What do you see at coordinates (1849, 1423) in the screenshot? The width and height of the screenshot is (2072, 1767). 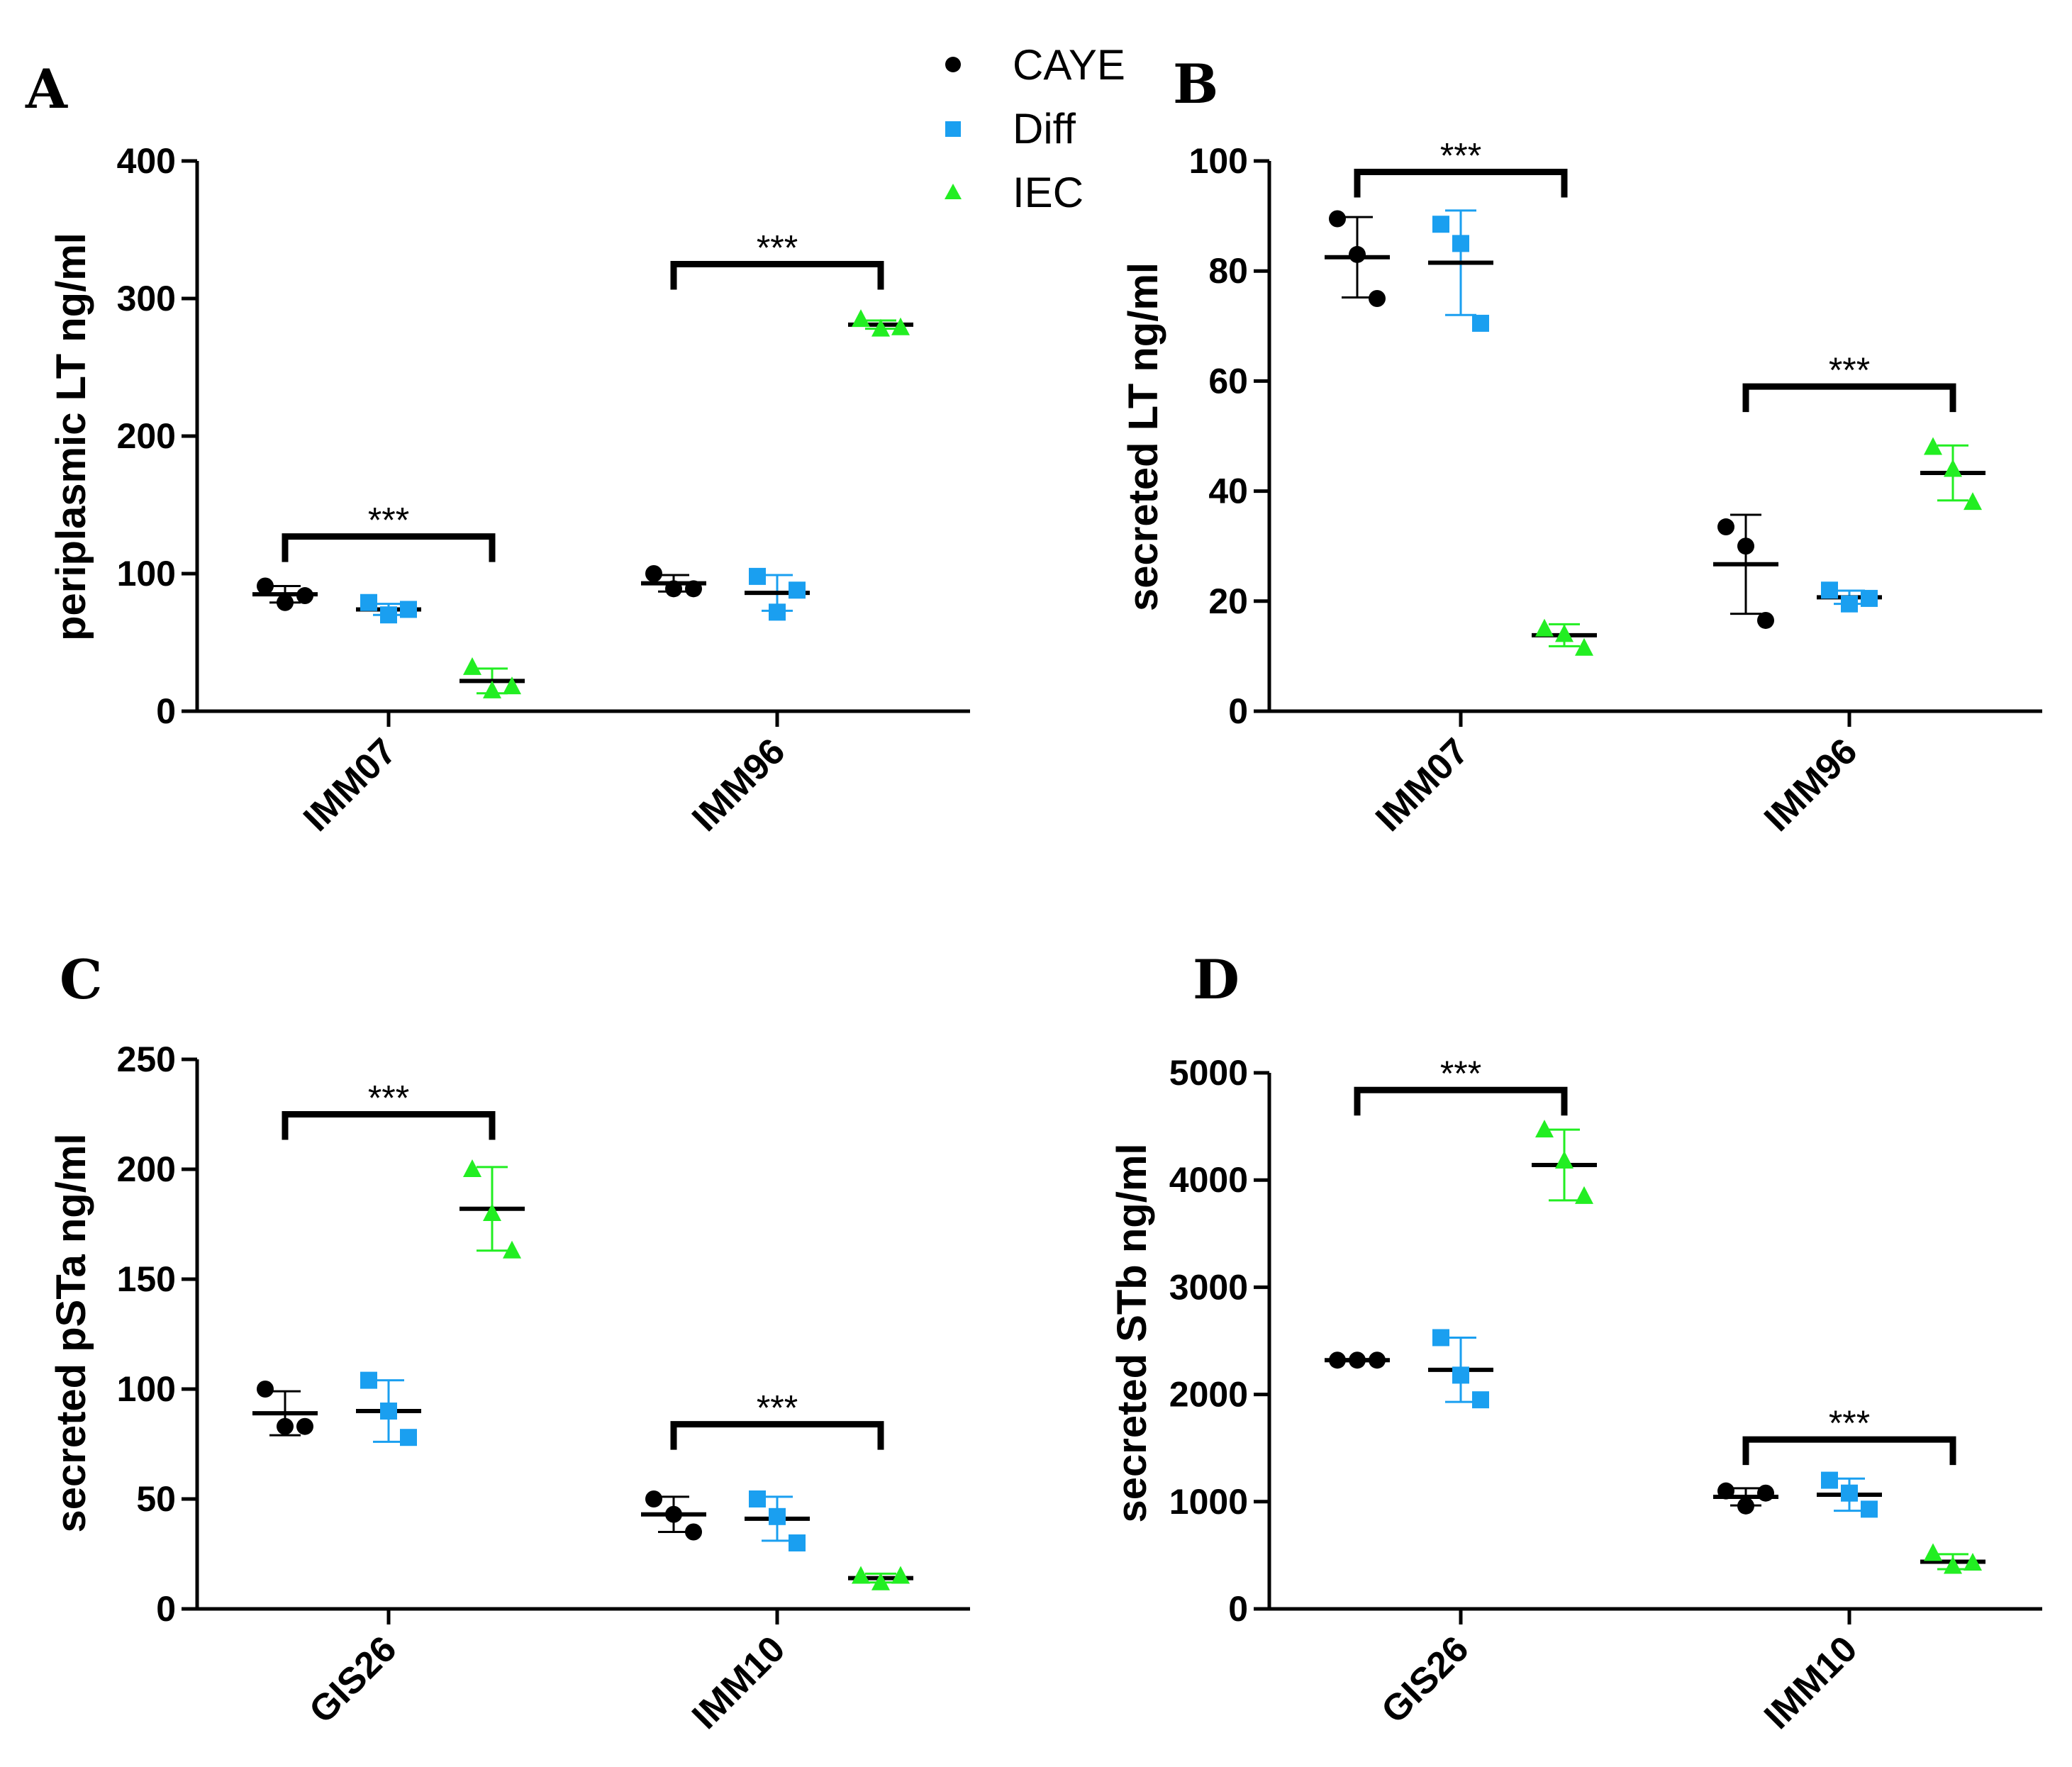 I see `significance-label-d-1: ***` at bounding box center [1849, 1423].